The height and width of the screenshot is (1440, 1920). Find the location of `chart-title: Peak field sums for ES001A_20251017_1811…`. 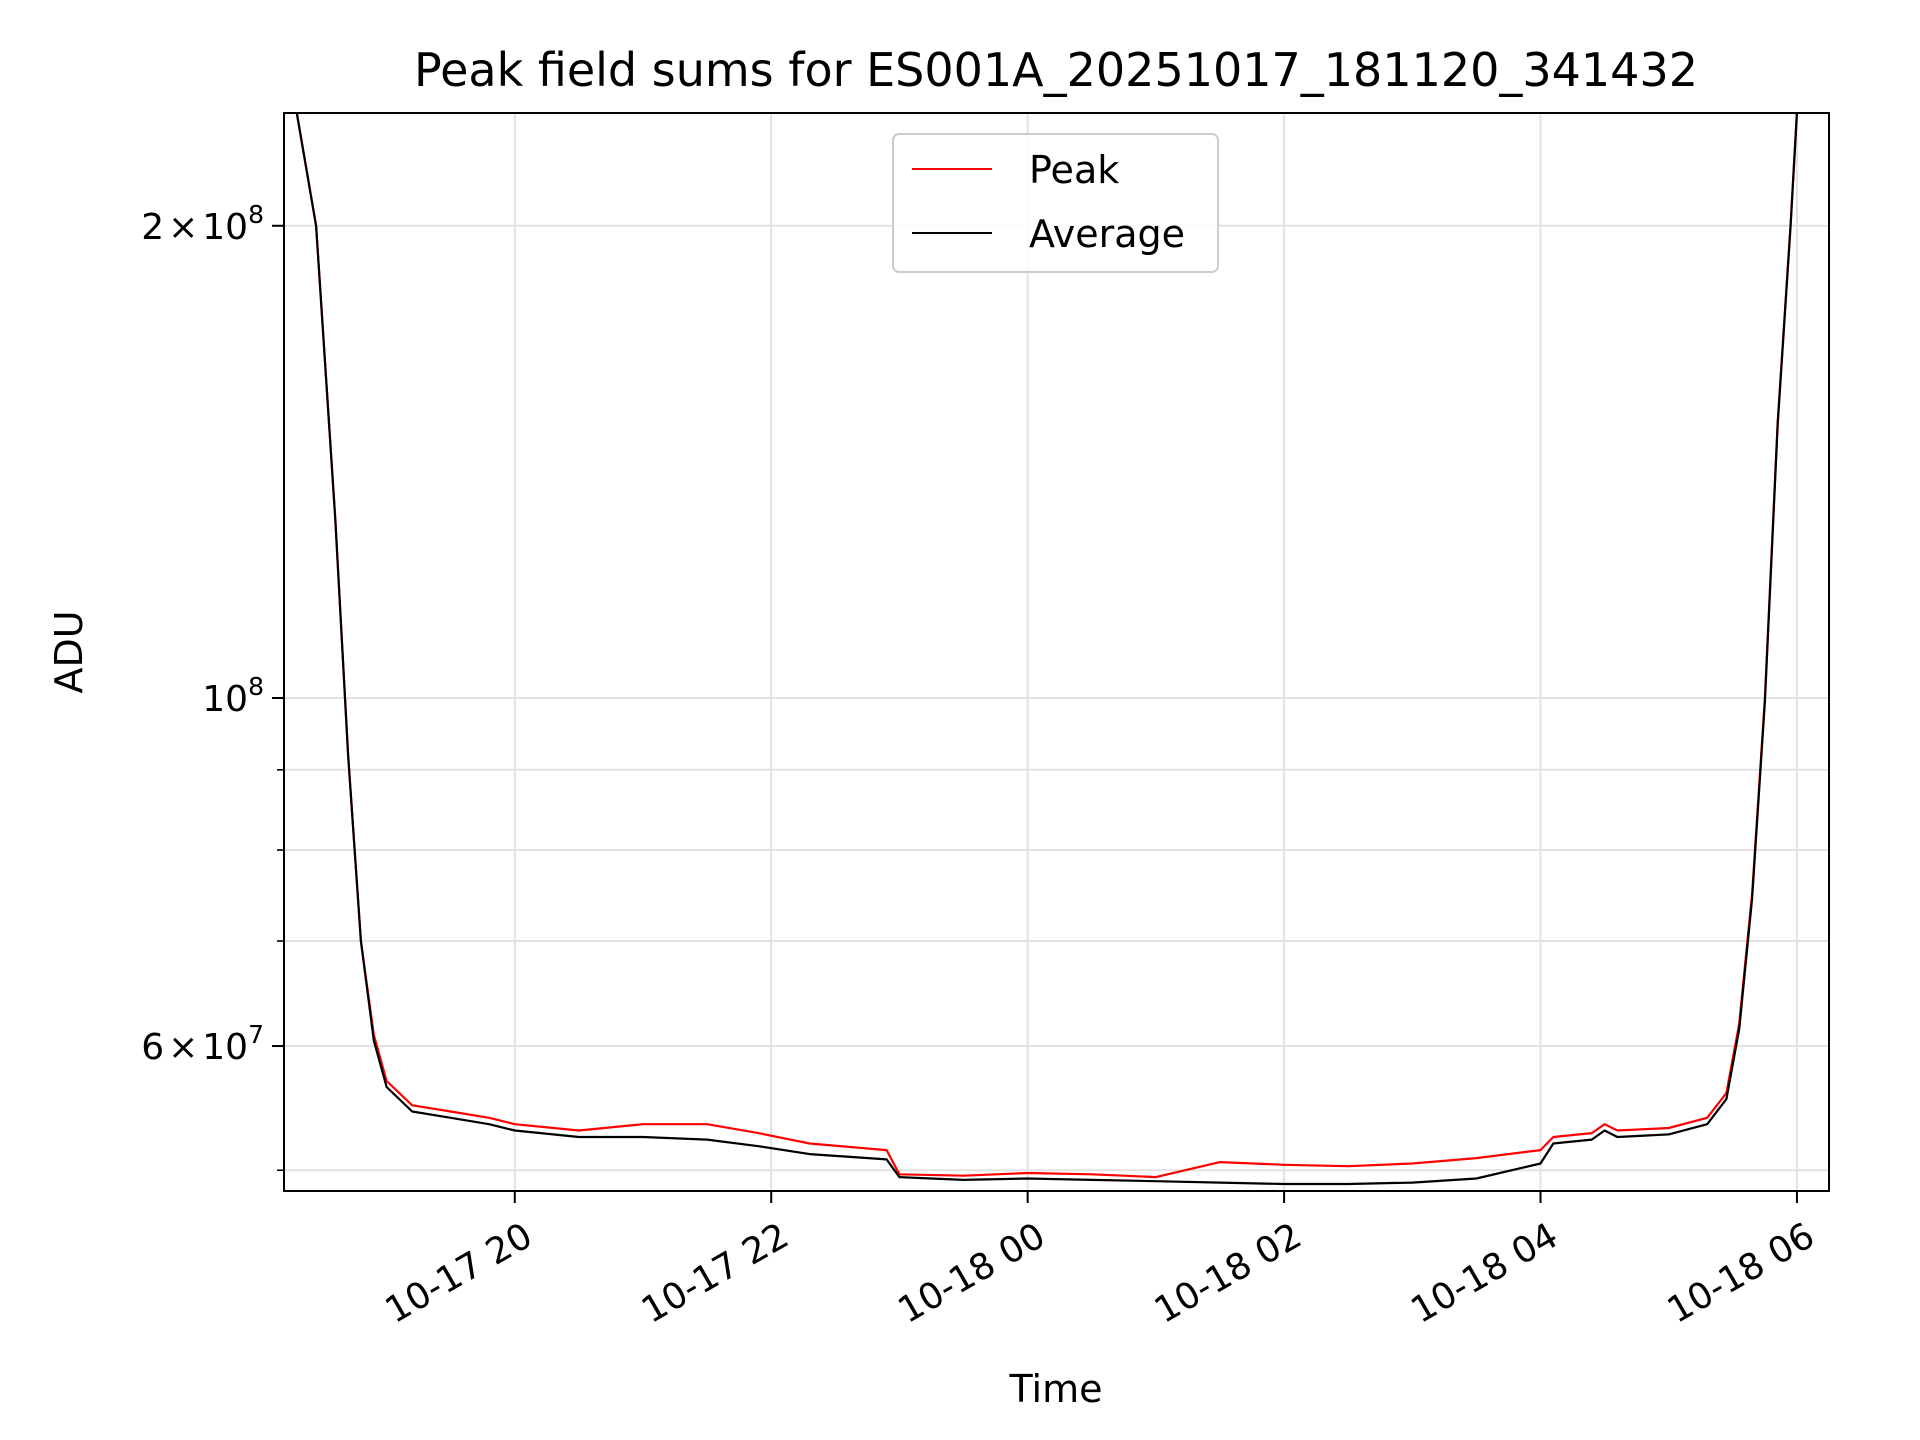

chart-title: Peak field sums for ES001A_20251017_1811… is located at coordinates (1056, 70).